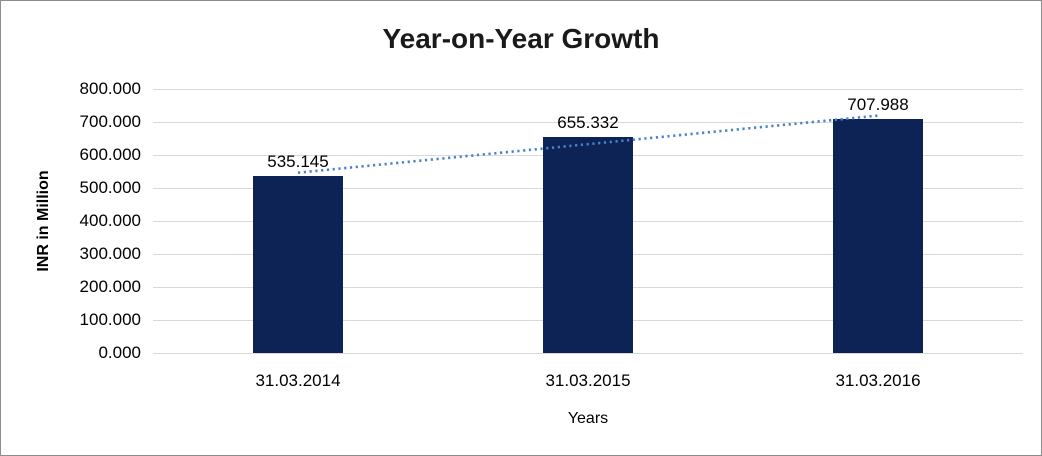 This screenshot has height=456, width=1042. I want to click on trendline, so click(588, 144).